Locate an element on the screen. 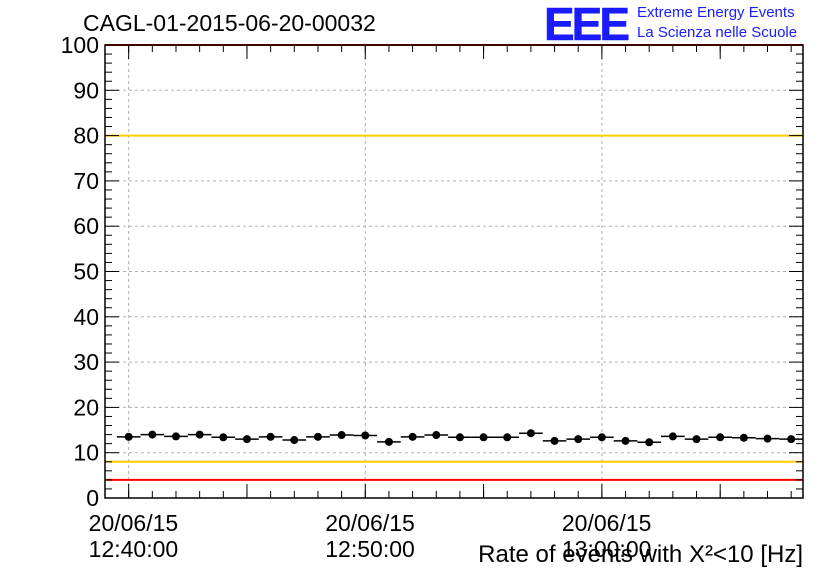 The image size is (836, 572). x-tick-label-time: 12:50:00 is located at coordinates (370, 549).